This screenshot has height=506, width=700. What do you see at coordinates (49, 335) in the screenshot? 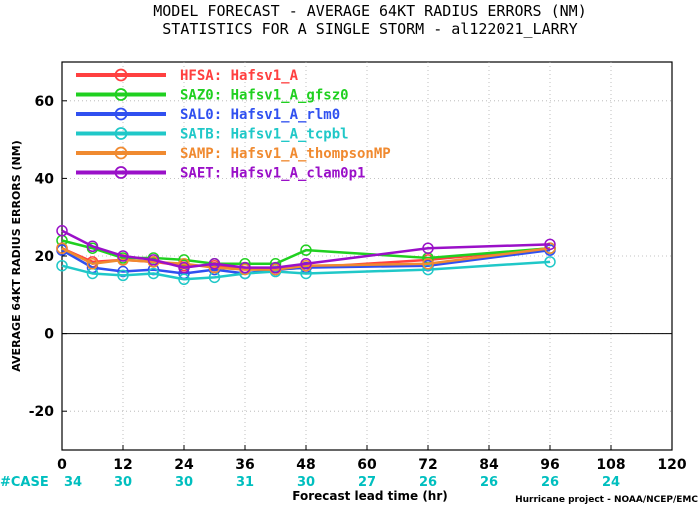
I see `y-tick-label: 0` at bounding box center [49, 335].